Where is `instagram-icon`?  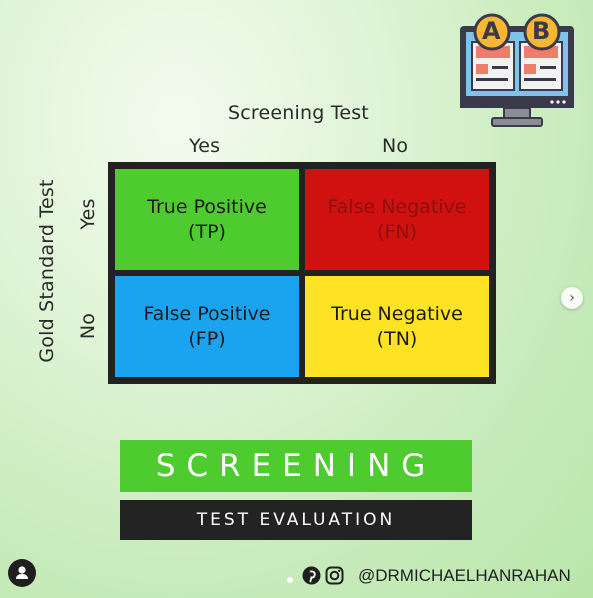 instagram-icon is located at coordinates (334, 577).